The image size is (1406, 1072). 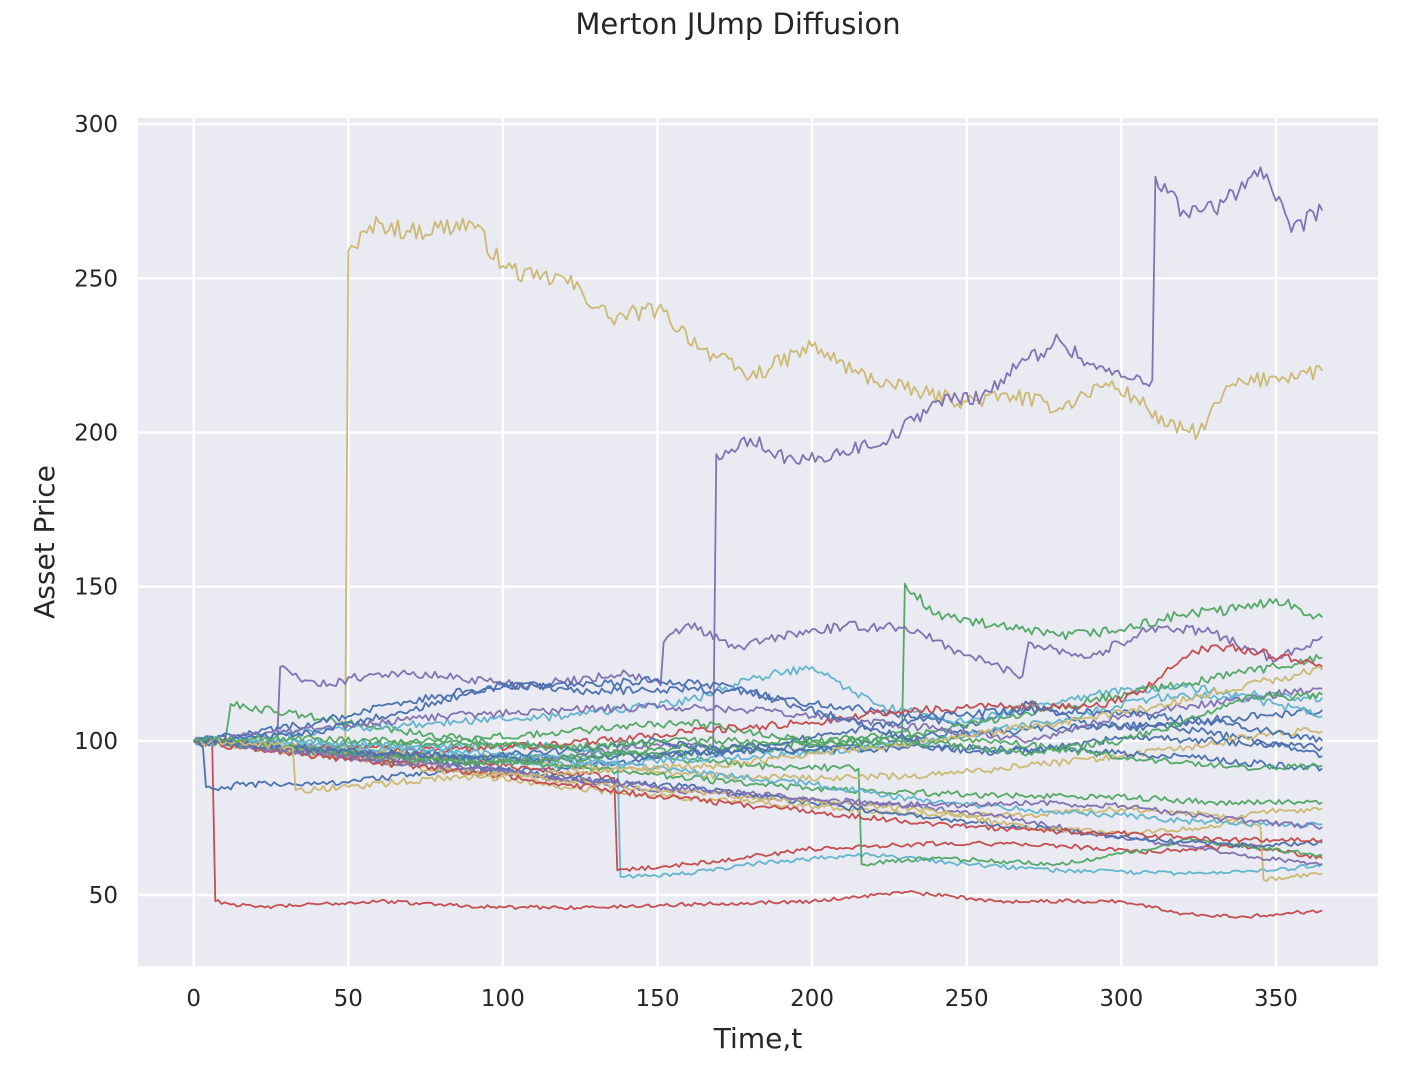 I want to click on x-tick-label: 100, so click(x=503, y=999).